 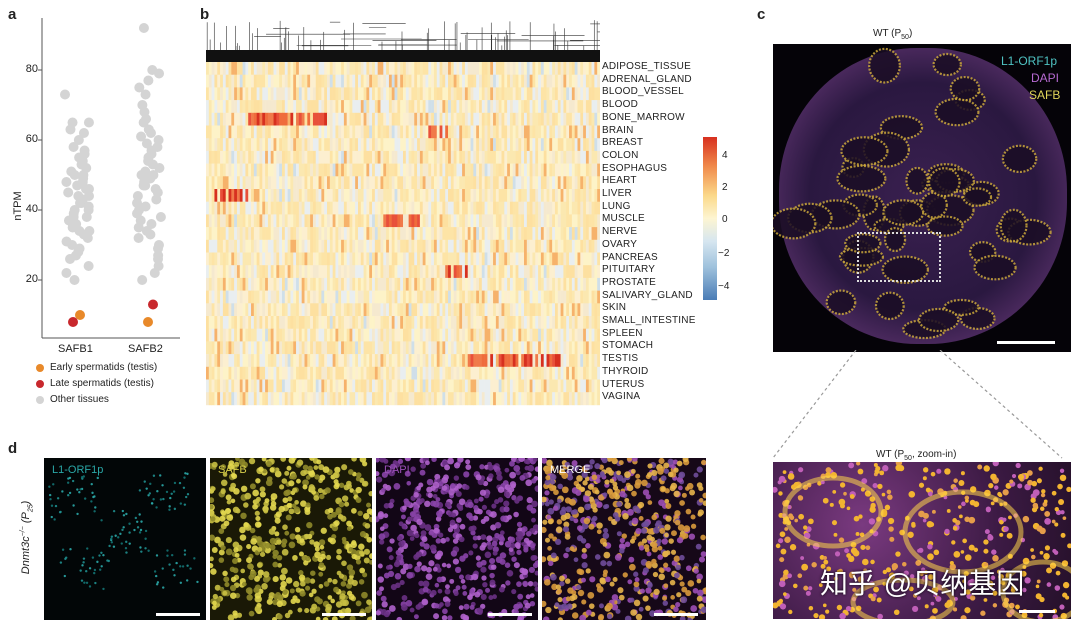 I want to click on seminiferous-tubule, so click(x=795, y=223).